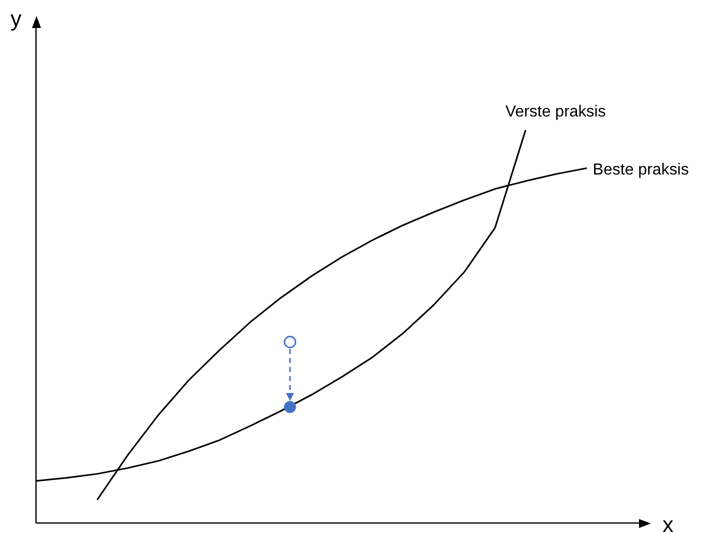 The height and width of the screenshot is (533, 702). I want to click on series-label: Verste praksis, so click(555, 111).